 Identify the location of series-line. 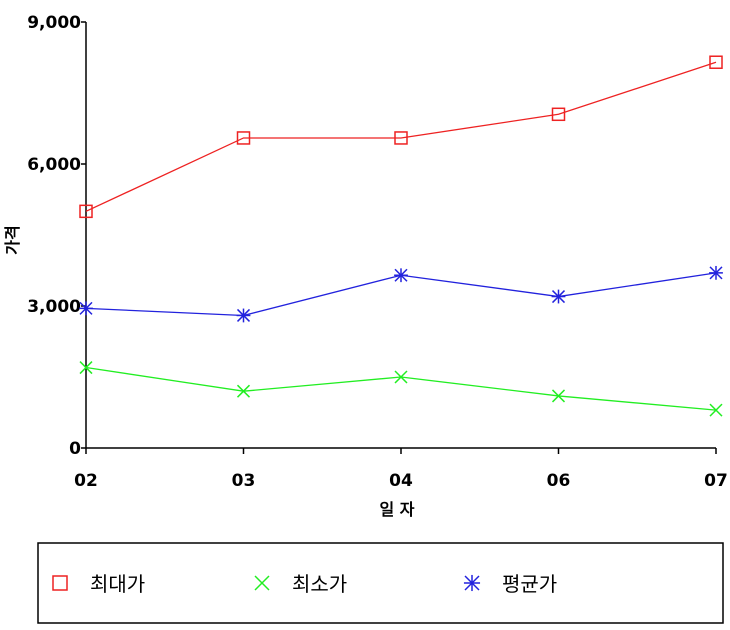
(401, 388).